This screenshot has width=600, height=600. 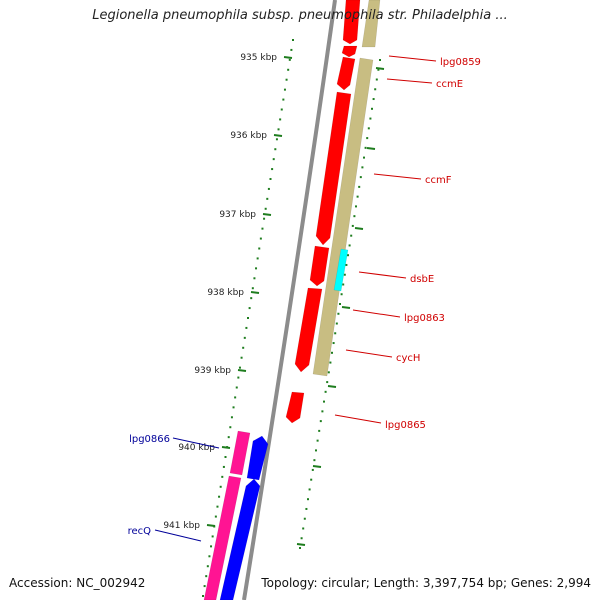 What do you see at coordinates (196, 448) in the screenshot?
I see `scale-tick-label: 940 kbp` at bounding box center [196, 448].